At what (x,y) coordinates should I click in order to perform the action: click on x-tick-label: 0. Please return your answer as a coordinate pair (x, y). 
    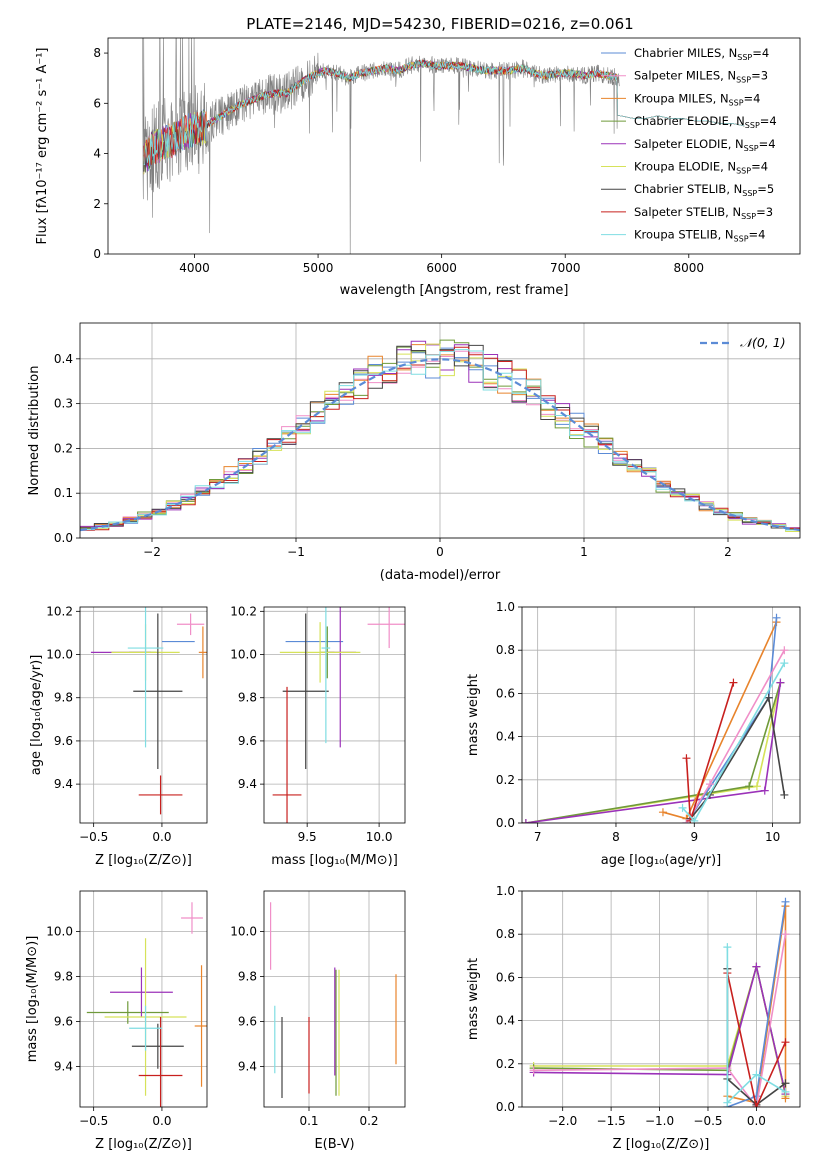
    Looking at the image, I should click on (440, 552).